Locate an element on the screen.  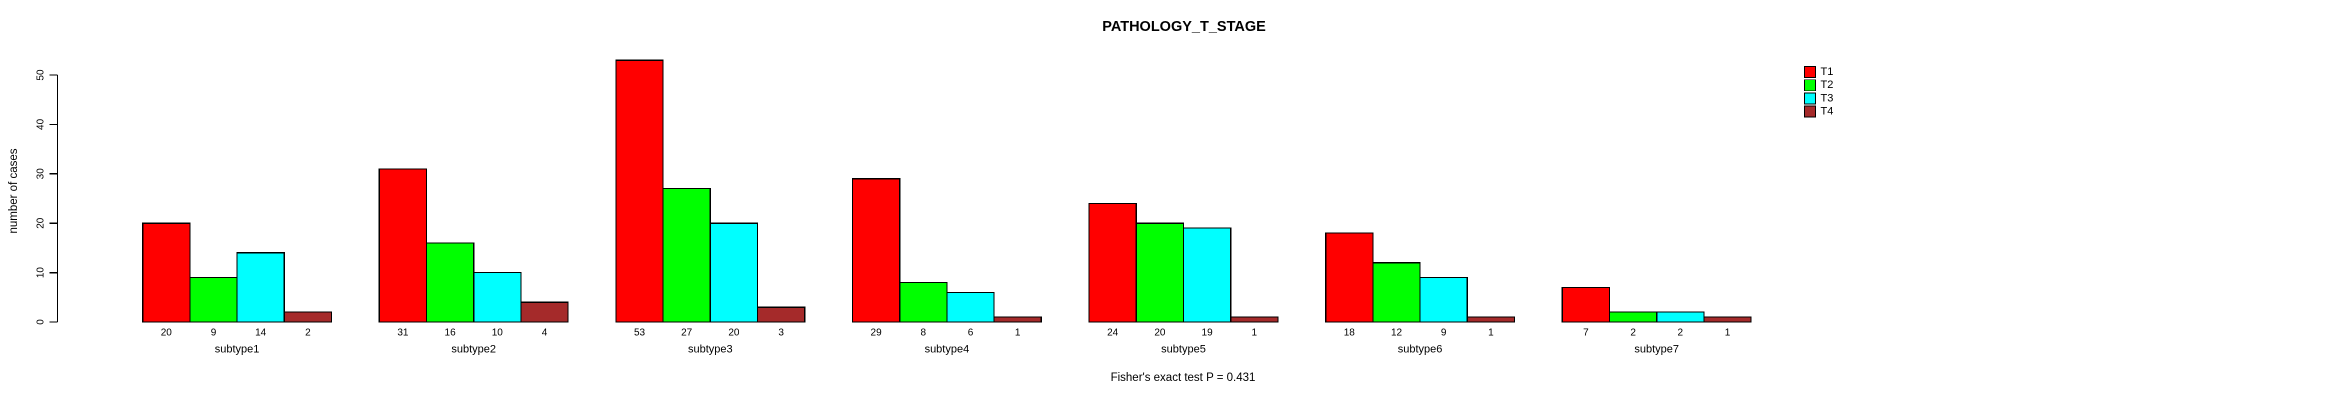
bar-T1-subtype1 is located at coordinates (166, 272).